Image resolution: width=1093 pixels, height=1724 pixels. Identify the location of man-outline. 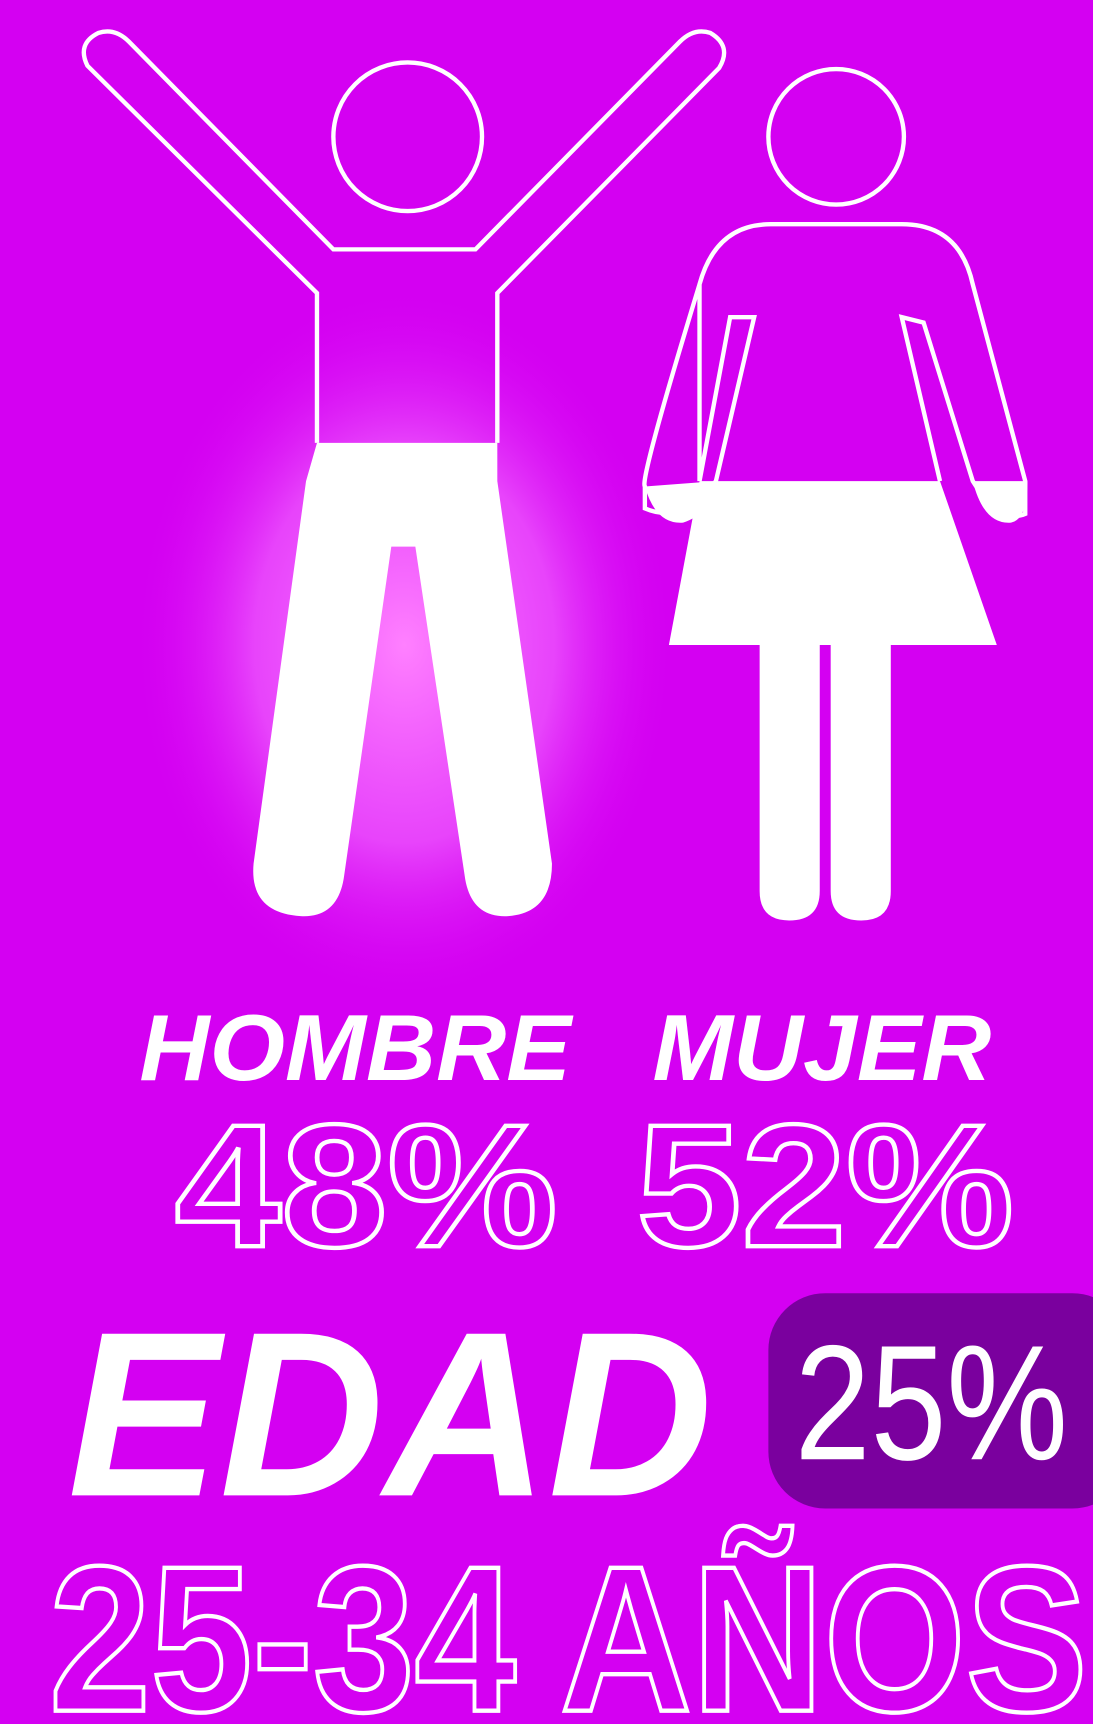
(404, 236).